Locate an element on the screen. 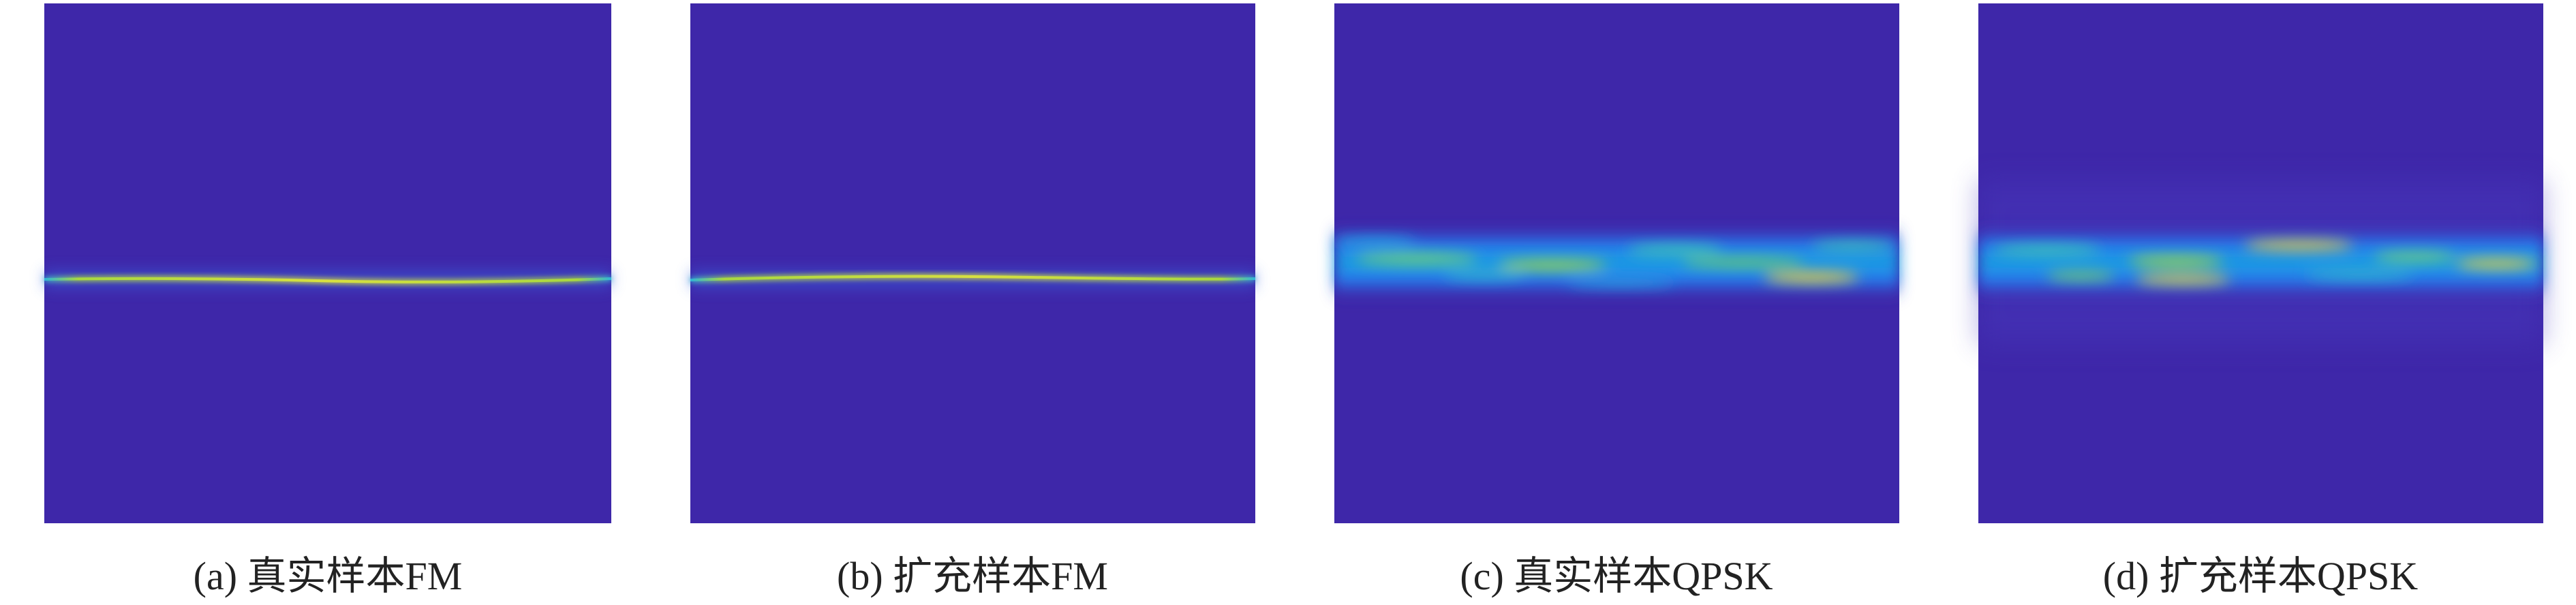  caption: (b) 扩充样本FM is located at coordinates (973, 576).